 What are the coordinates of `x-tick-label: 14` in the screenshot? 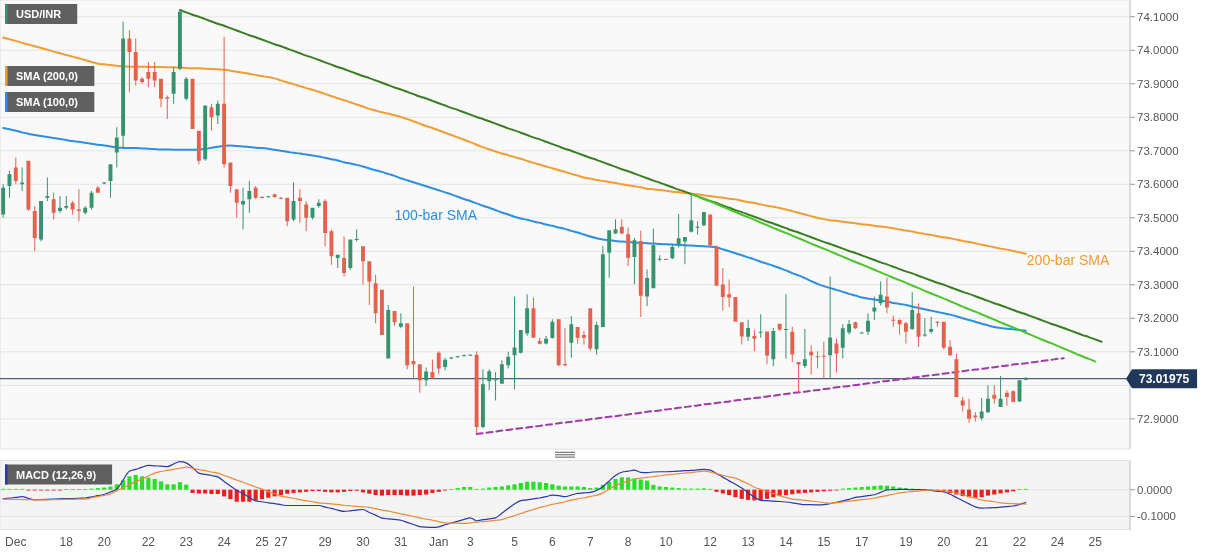 It's located at (786, 541).